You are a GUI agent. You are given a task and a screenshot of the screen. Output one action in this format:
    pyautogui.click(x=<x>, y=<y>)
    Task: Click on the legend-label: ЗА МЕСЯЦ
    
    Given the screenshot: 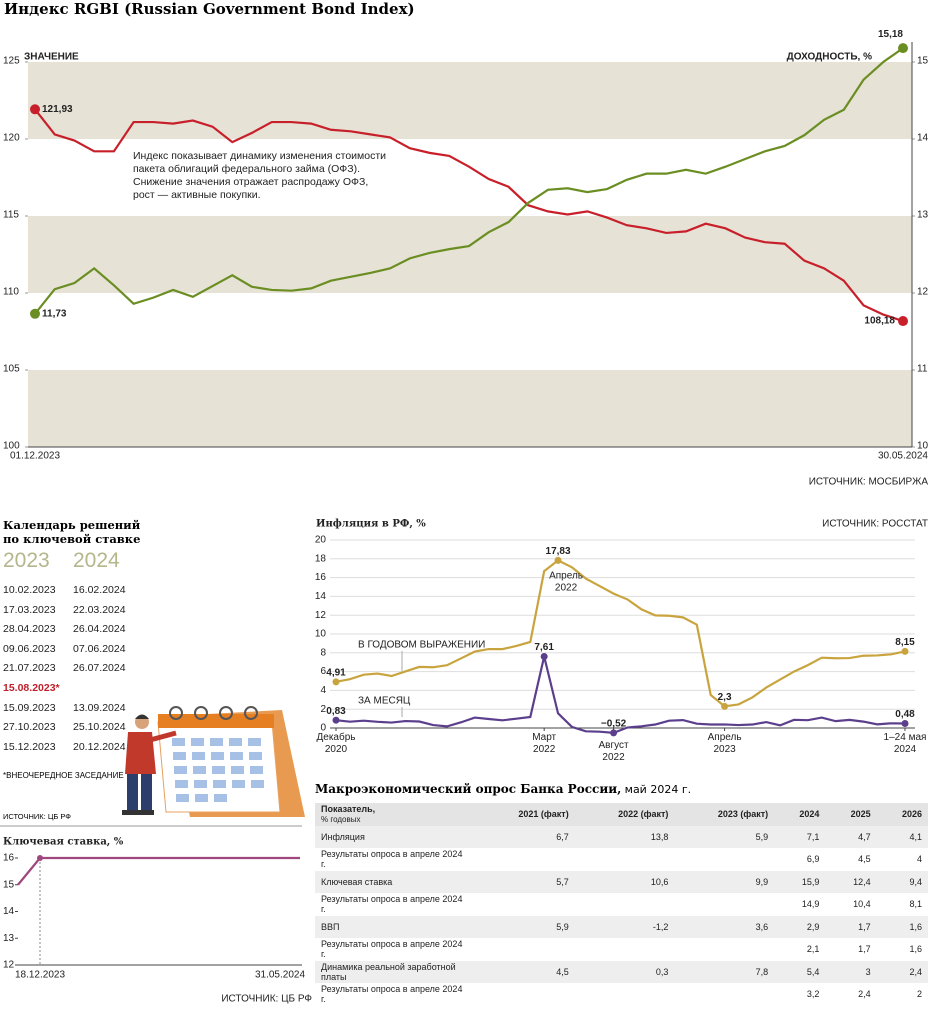 What is the action you would take?
    pyautogui.click(x=384, y=701)
    